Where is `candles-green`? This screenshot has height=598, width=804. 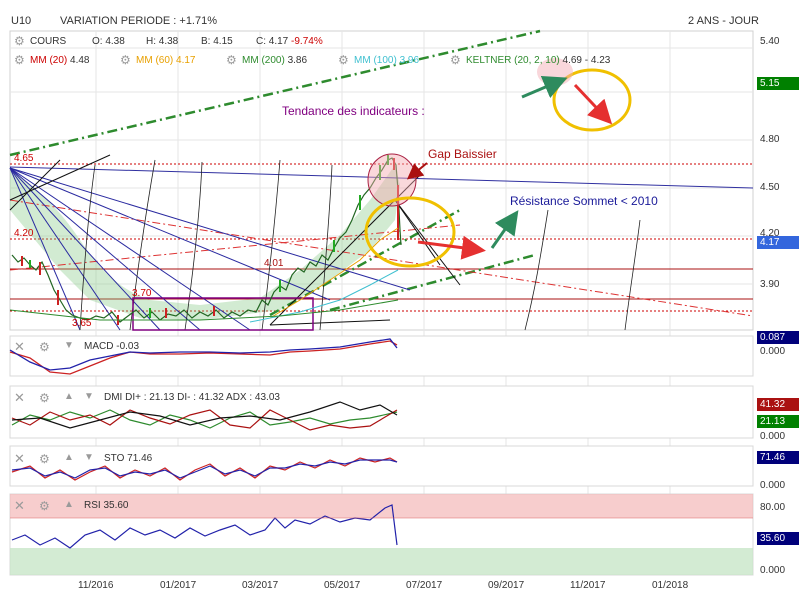
candles-green is located at coordinates (209, 236).